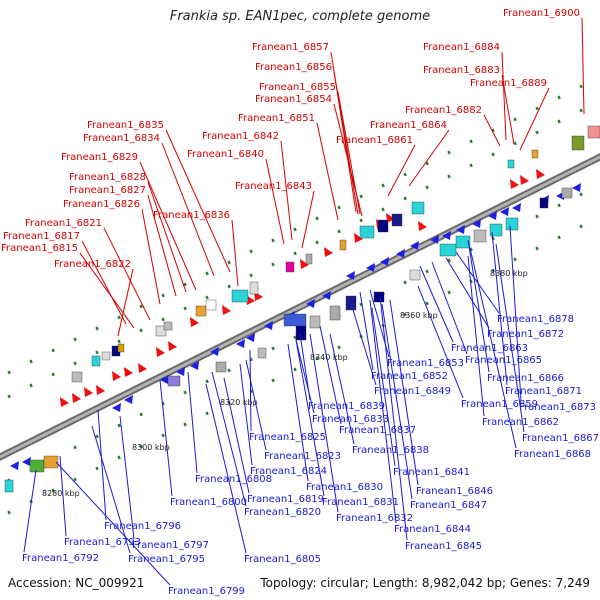  I want to click on gene-label: Franean1_6831, so click(360, 502).